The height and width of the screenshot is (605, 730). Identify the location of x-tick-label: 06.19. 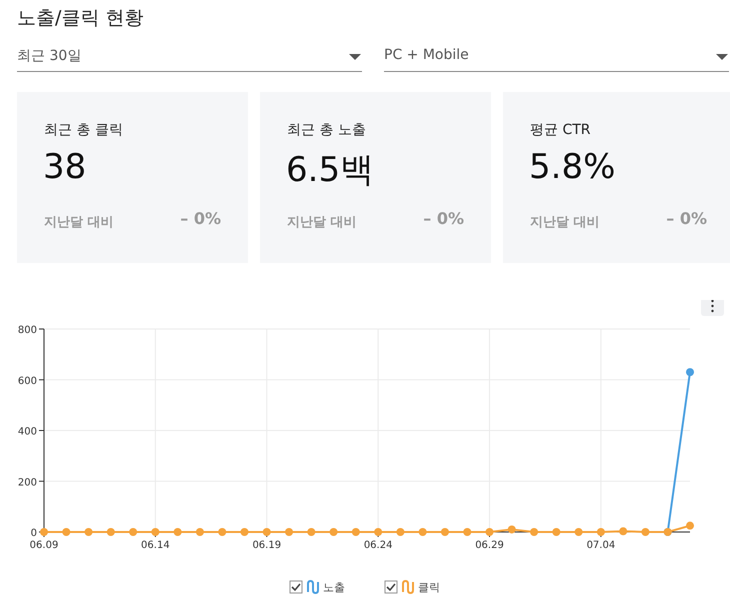
(267, 545).